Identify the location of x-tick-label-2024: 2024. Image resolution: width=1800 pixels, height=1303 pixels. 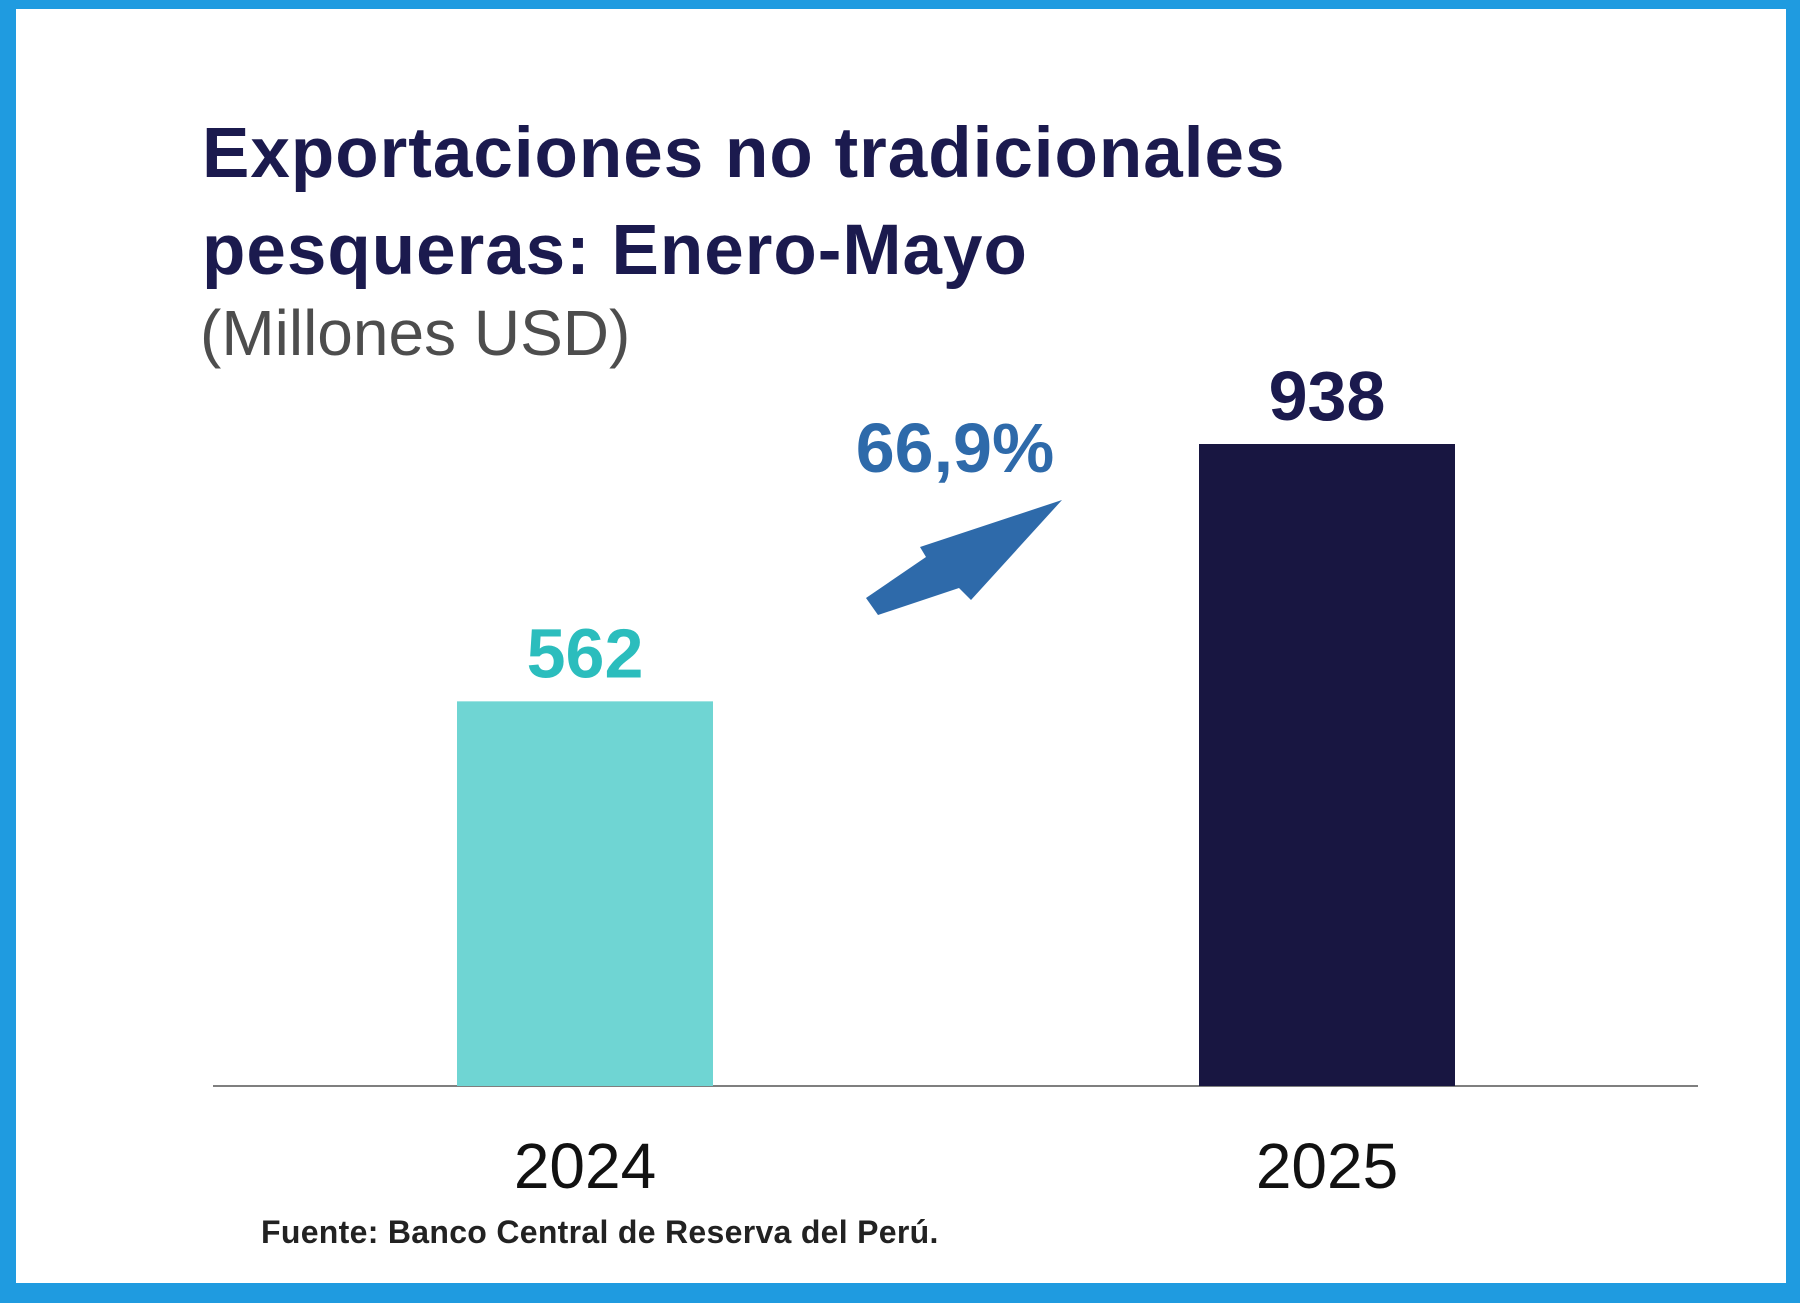
(585, 1166).